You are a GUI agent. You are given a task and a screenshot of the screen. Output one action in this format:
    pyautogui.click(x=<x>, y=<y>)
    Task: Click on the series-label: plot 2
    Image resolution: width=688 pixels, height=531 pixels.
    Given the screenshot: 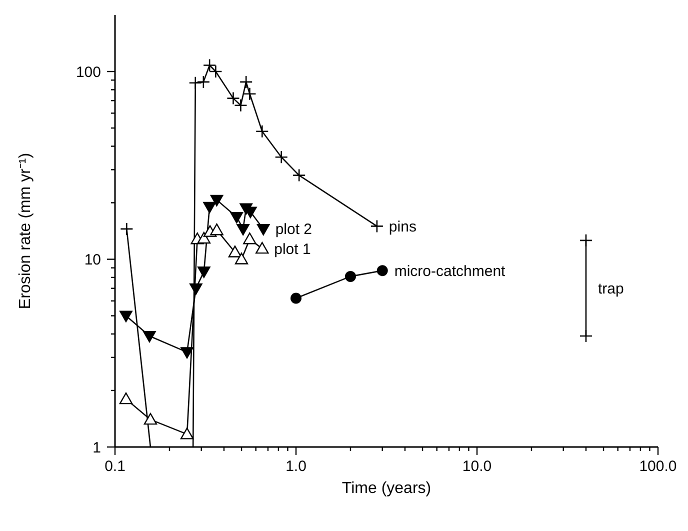 What is the action you would take?
    pyautogui.click(x=293, y=229)
    